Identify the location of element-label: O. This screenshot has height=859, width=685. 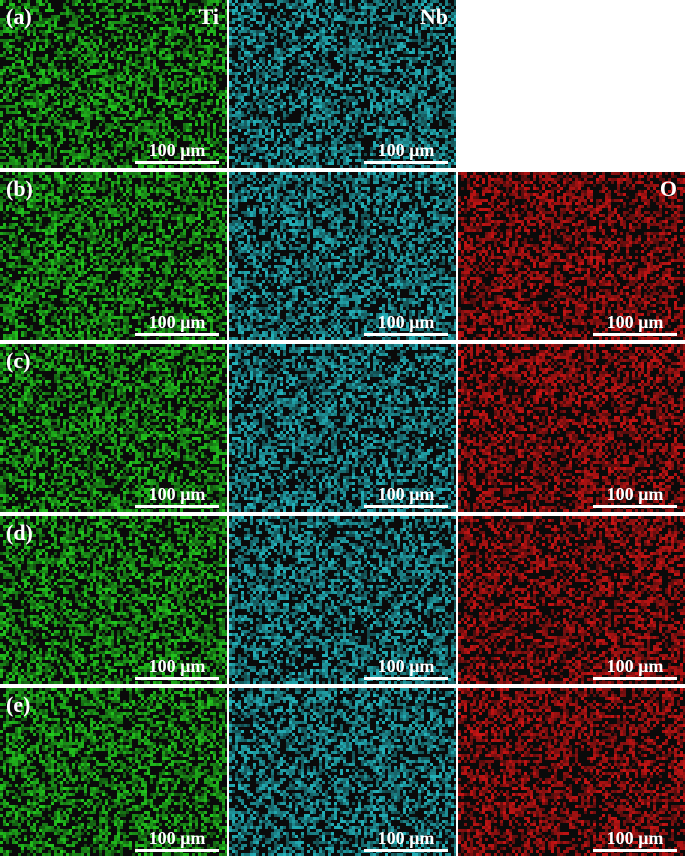
(668, 189).